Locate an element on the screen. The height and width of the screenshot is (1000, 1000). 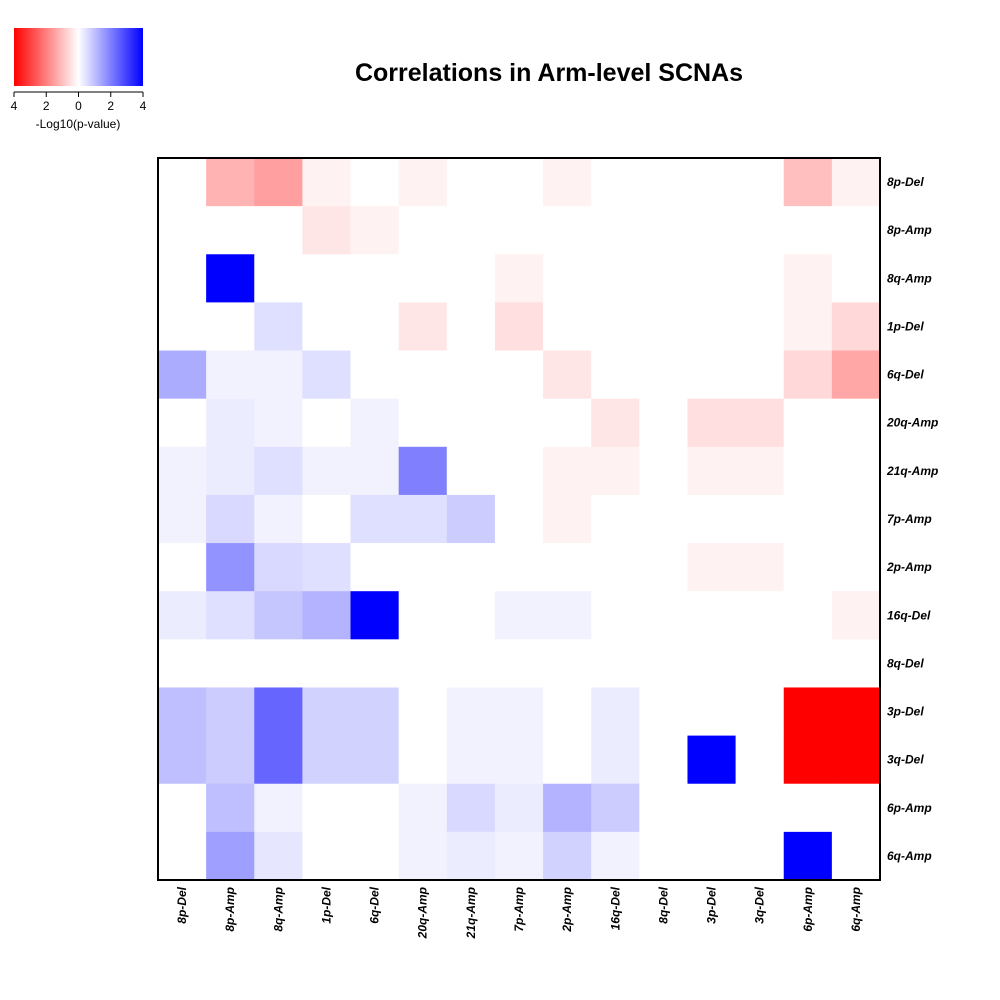
row-label: 3q-Del is located at coordinates (905, 760).